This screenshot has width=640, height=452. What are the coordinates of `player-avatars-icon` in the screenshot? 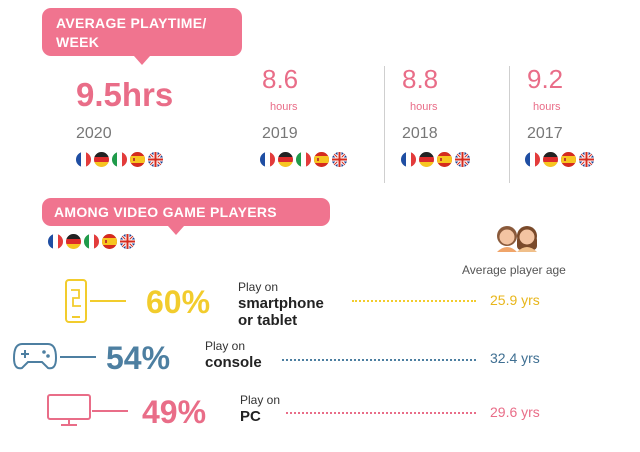 It's located at (517, 239).